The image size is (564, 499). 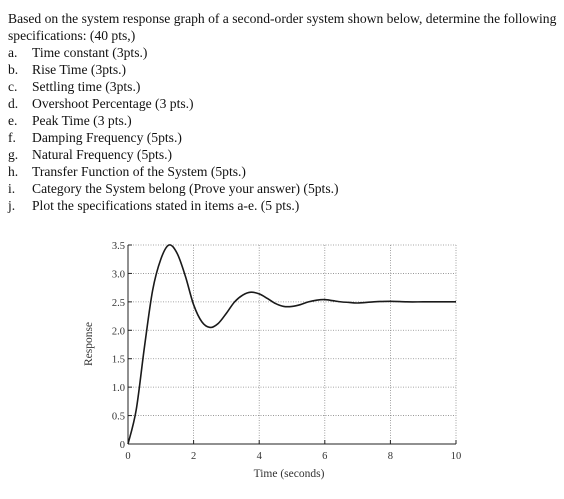 I want to click on spec-letter: b., so click(x=13, y=69).